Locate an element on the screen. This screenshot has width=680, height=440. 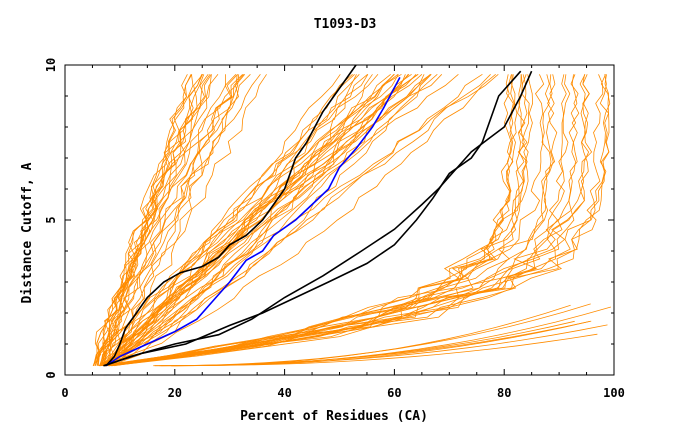
x-tick-label: 100 is located at coordinates (614, 393).